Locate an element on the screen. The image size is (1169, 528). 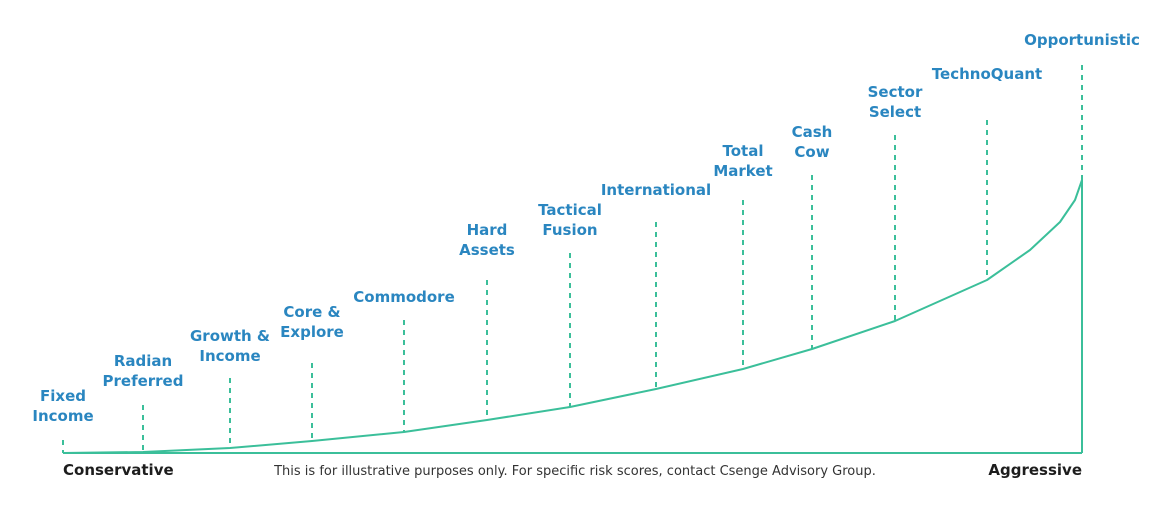
level-label: International is located at coordinates (656, 190).